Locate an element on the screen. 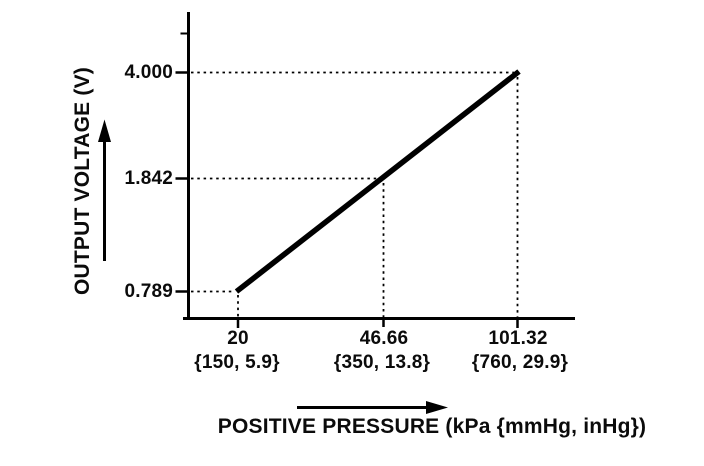 This screenshot has height=466, width=704. x-tick-label-10132: 101.32 is located at coordinates (518, 338).